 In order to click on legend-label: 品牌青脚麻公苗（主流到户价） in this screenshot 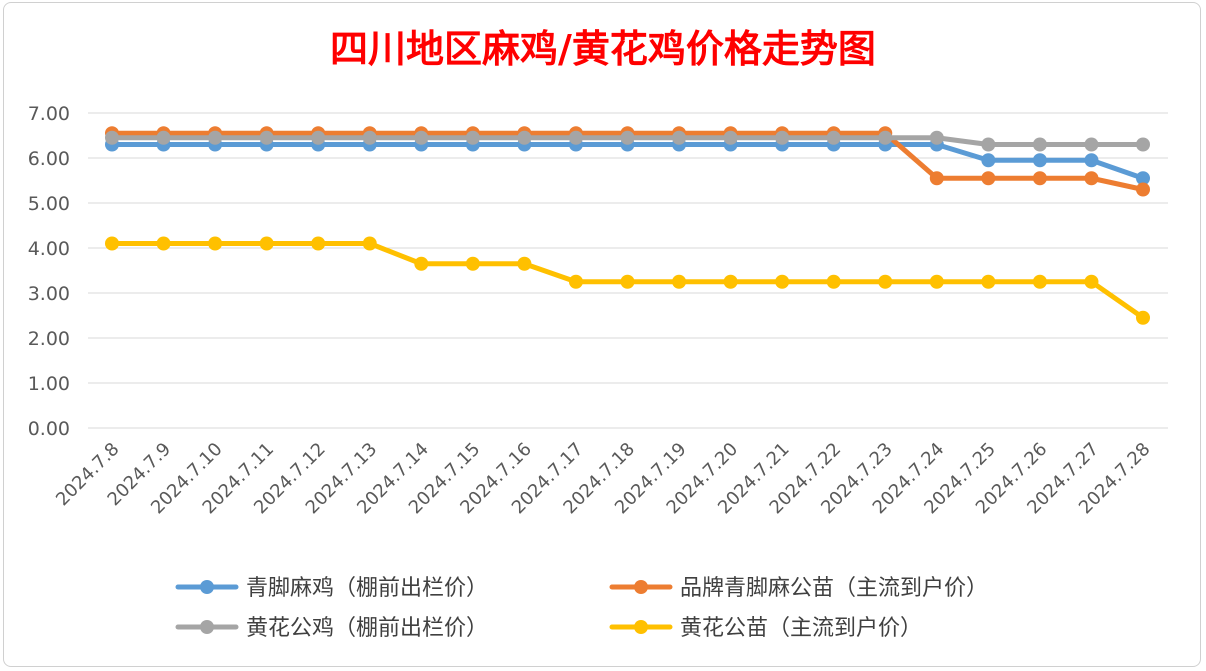, I will do `click(834, 588)`.